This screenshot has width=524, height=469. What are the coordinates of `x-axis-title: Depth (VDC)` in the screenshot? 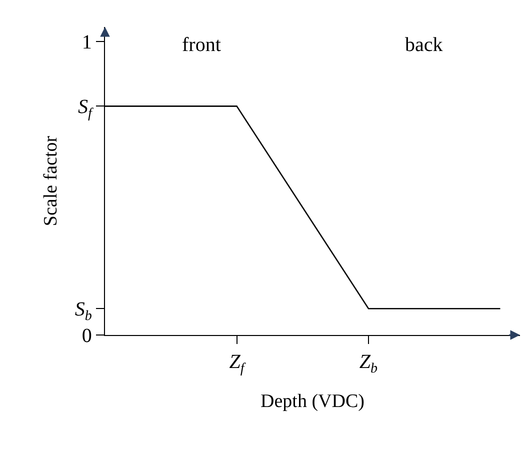 It's located at (312, 401).